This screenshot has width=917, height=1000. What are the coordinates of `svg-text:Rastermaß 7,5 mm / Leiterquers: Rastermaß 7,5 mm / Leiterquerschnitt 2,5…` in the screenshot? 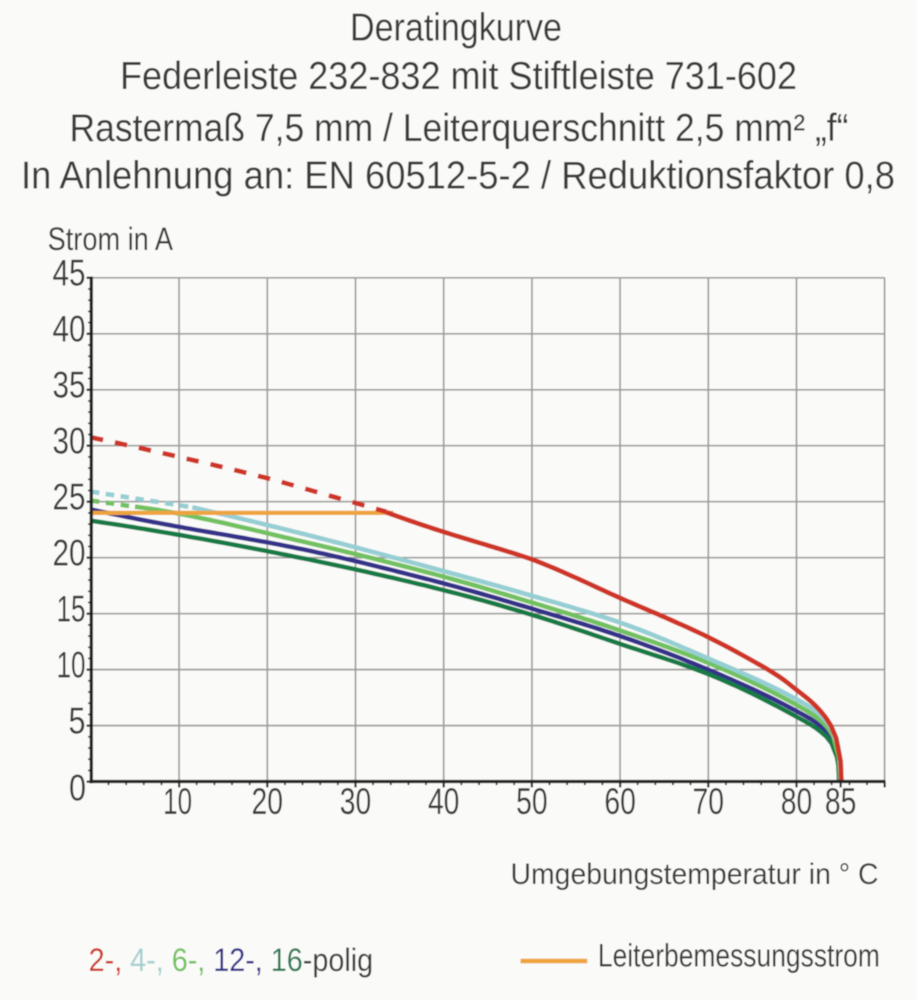 It's located at (459, 128).